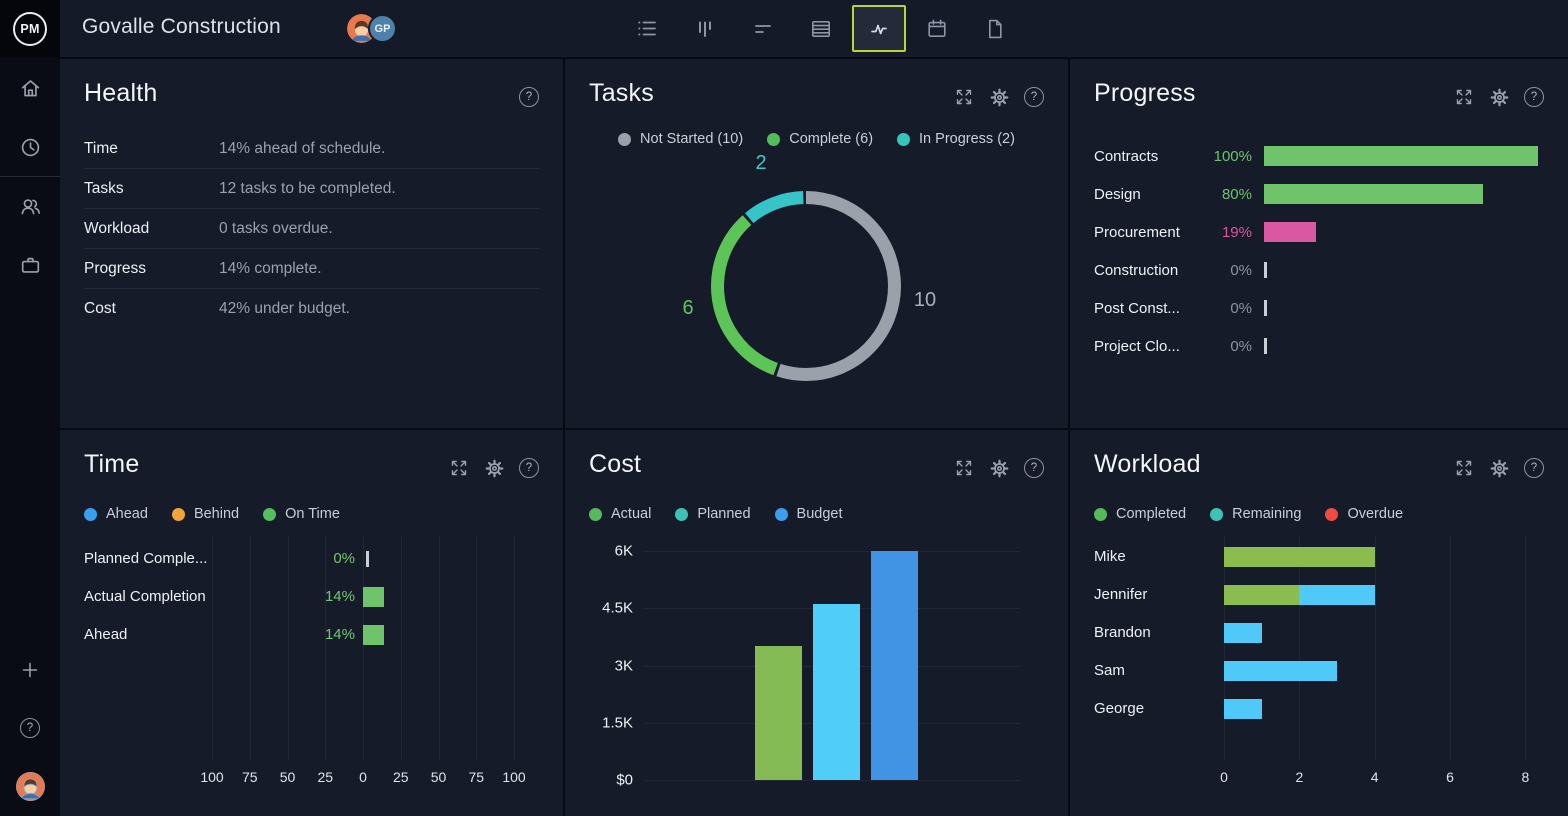 This screenshot has width=1568, height=816. What do you see at coordinates (276, 228) in the screenshot?
I see `health-row-value: 0 tasks overdue.` at bounding box center [276, 228].